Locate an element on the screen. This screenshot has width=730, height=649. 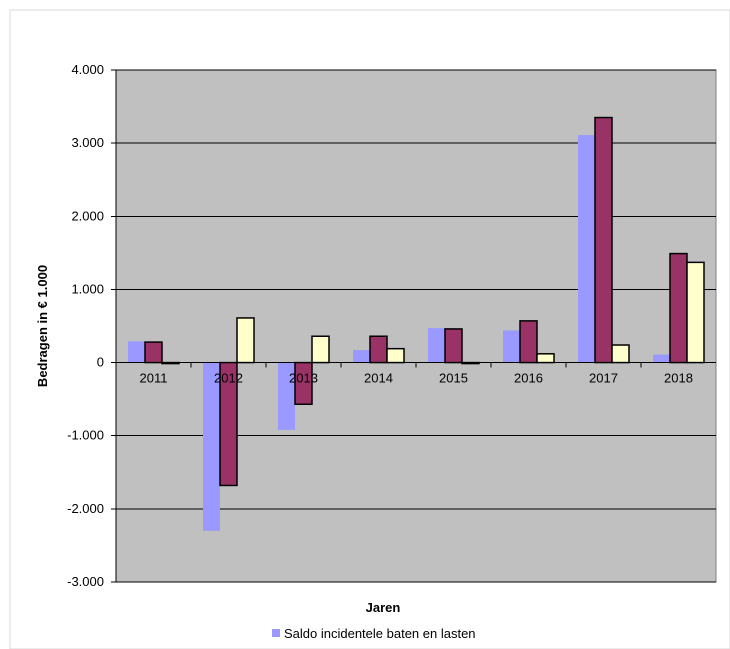
y-tick-label: 0 is located at coordinates (100, 362).